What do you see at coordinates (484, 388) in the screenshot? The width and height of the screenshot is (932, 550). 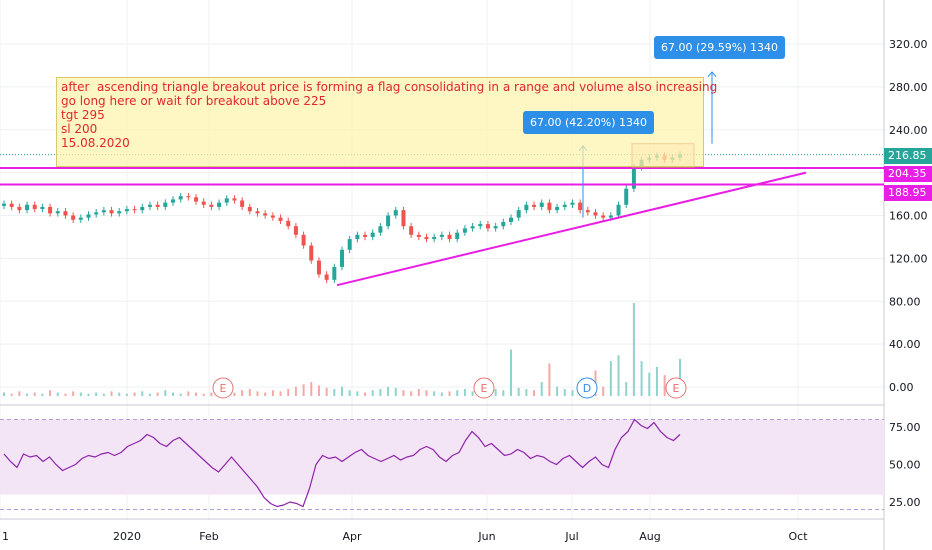 I see `event-marker-label: E` at bounding box center [484, 388].